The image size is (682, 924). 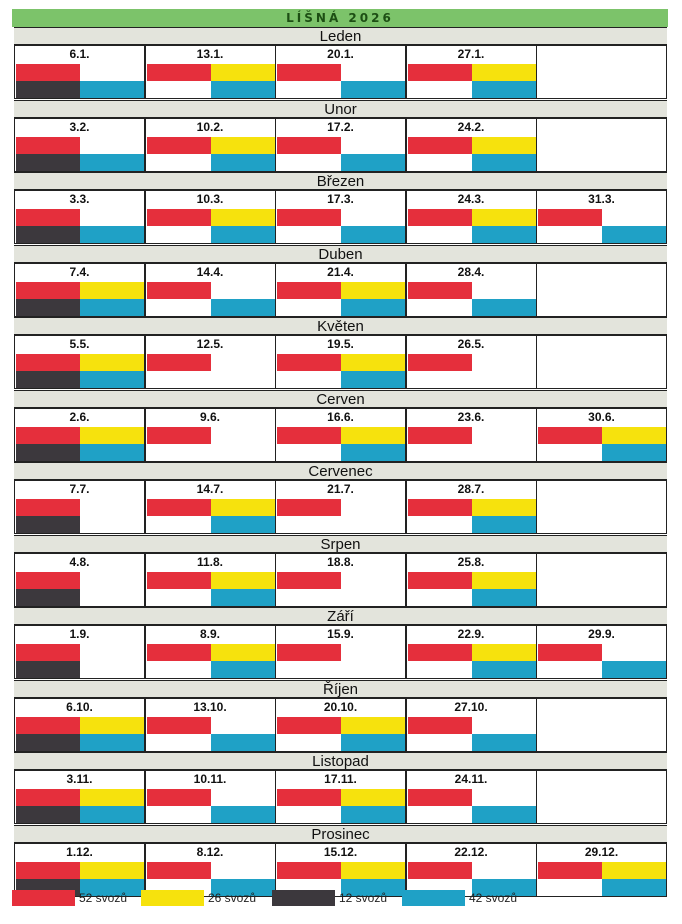 I want to click on collection-date: 11.8., so click(x=210, y=562).